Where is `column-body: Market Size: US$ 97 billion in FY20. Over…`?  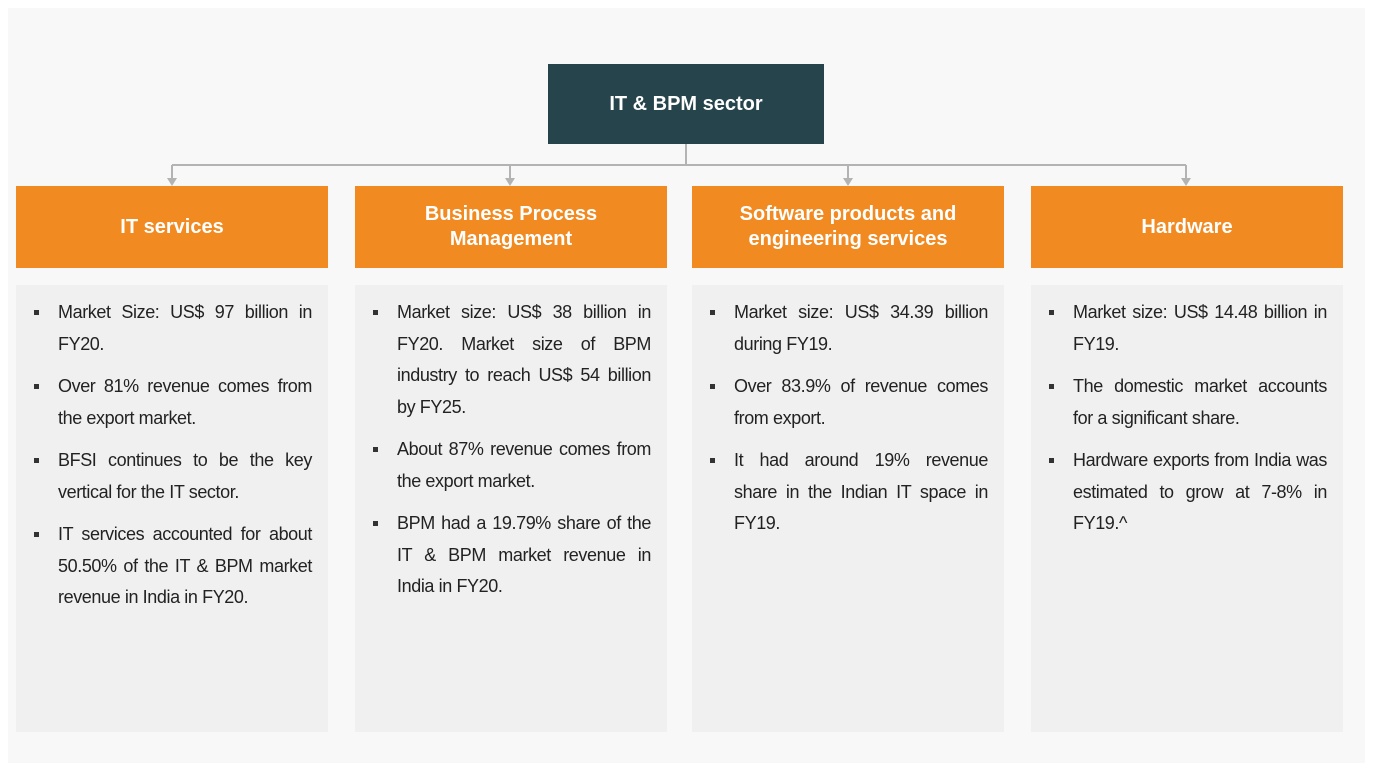 column-body: Market Size: US$ 97 billion in FY20. Over… is located at coordinates (172, 508).